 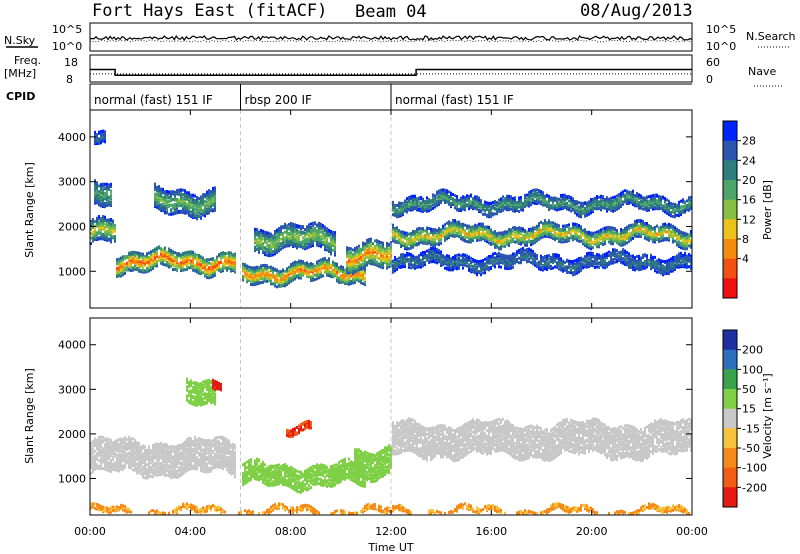 I want to click on cpid-label: CPID, so click(x=20, y=96).